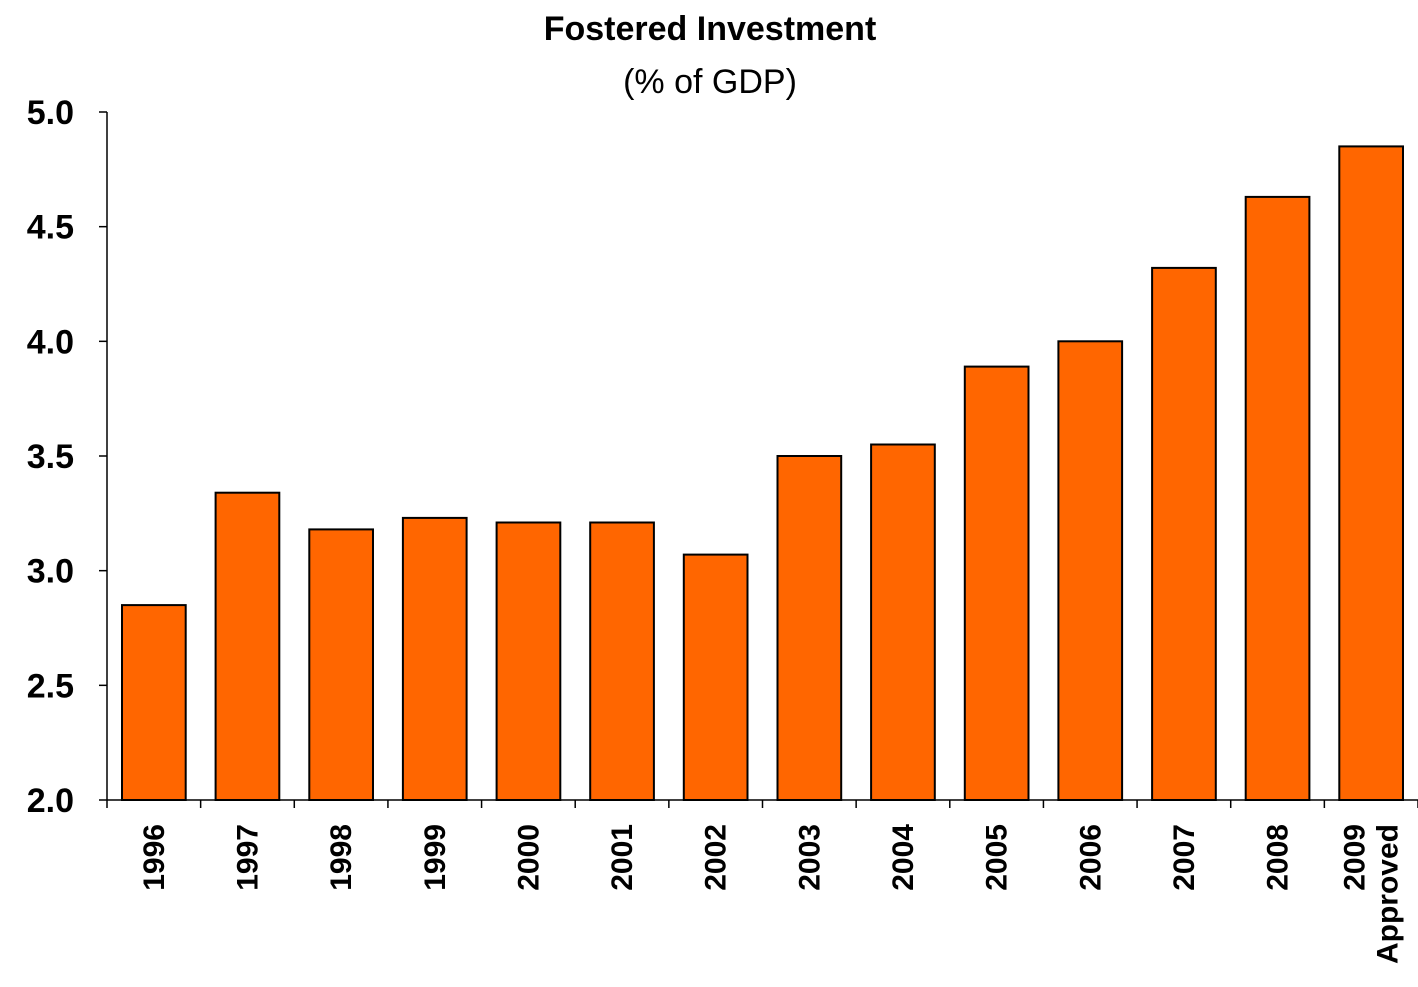 The width and height of the screenshot is (1418, 987). I want to click on y-tick-label-4: 4.0, so click(50, 342).